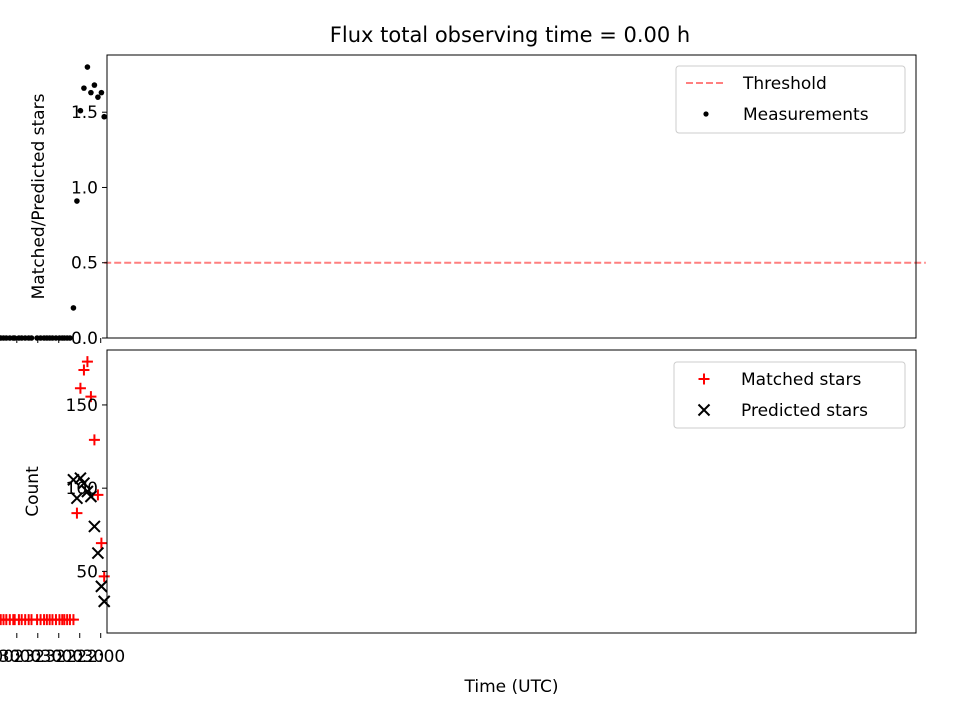 This screenshot has width=960, height=720. Describe the element at coordinates (39, 196) in the screenshot. I see `top-y-axis-label: Matched/Predicted stars` at that location.